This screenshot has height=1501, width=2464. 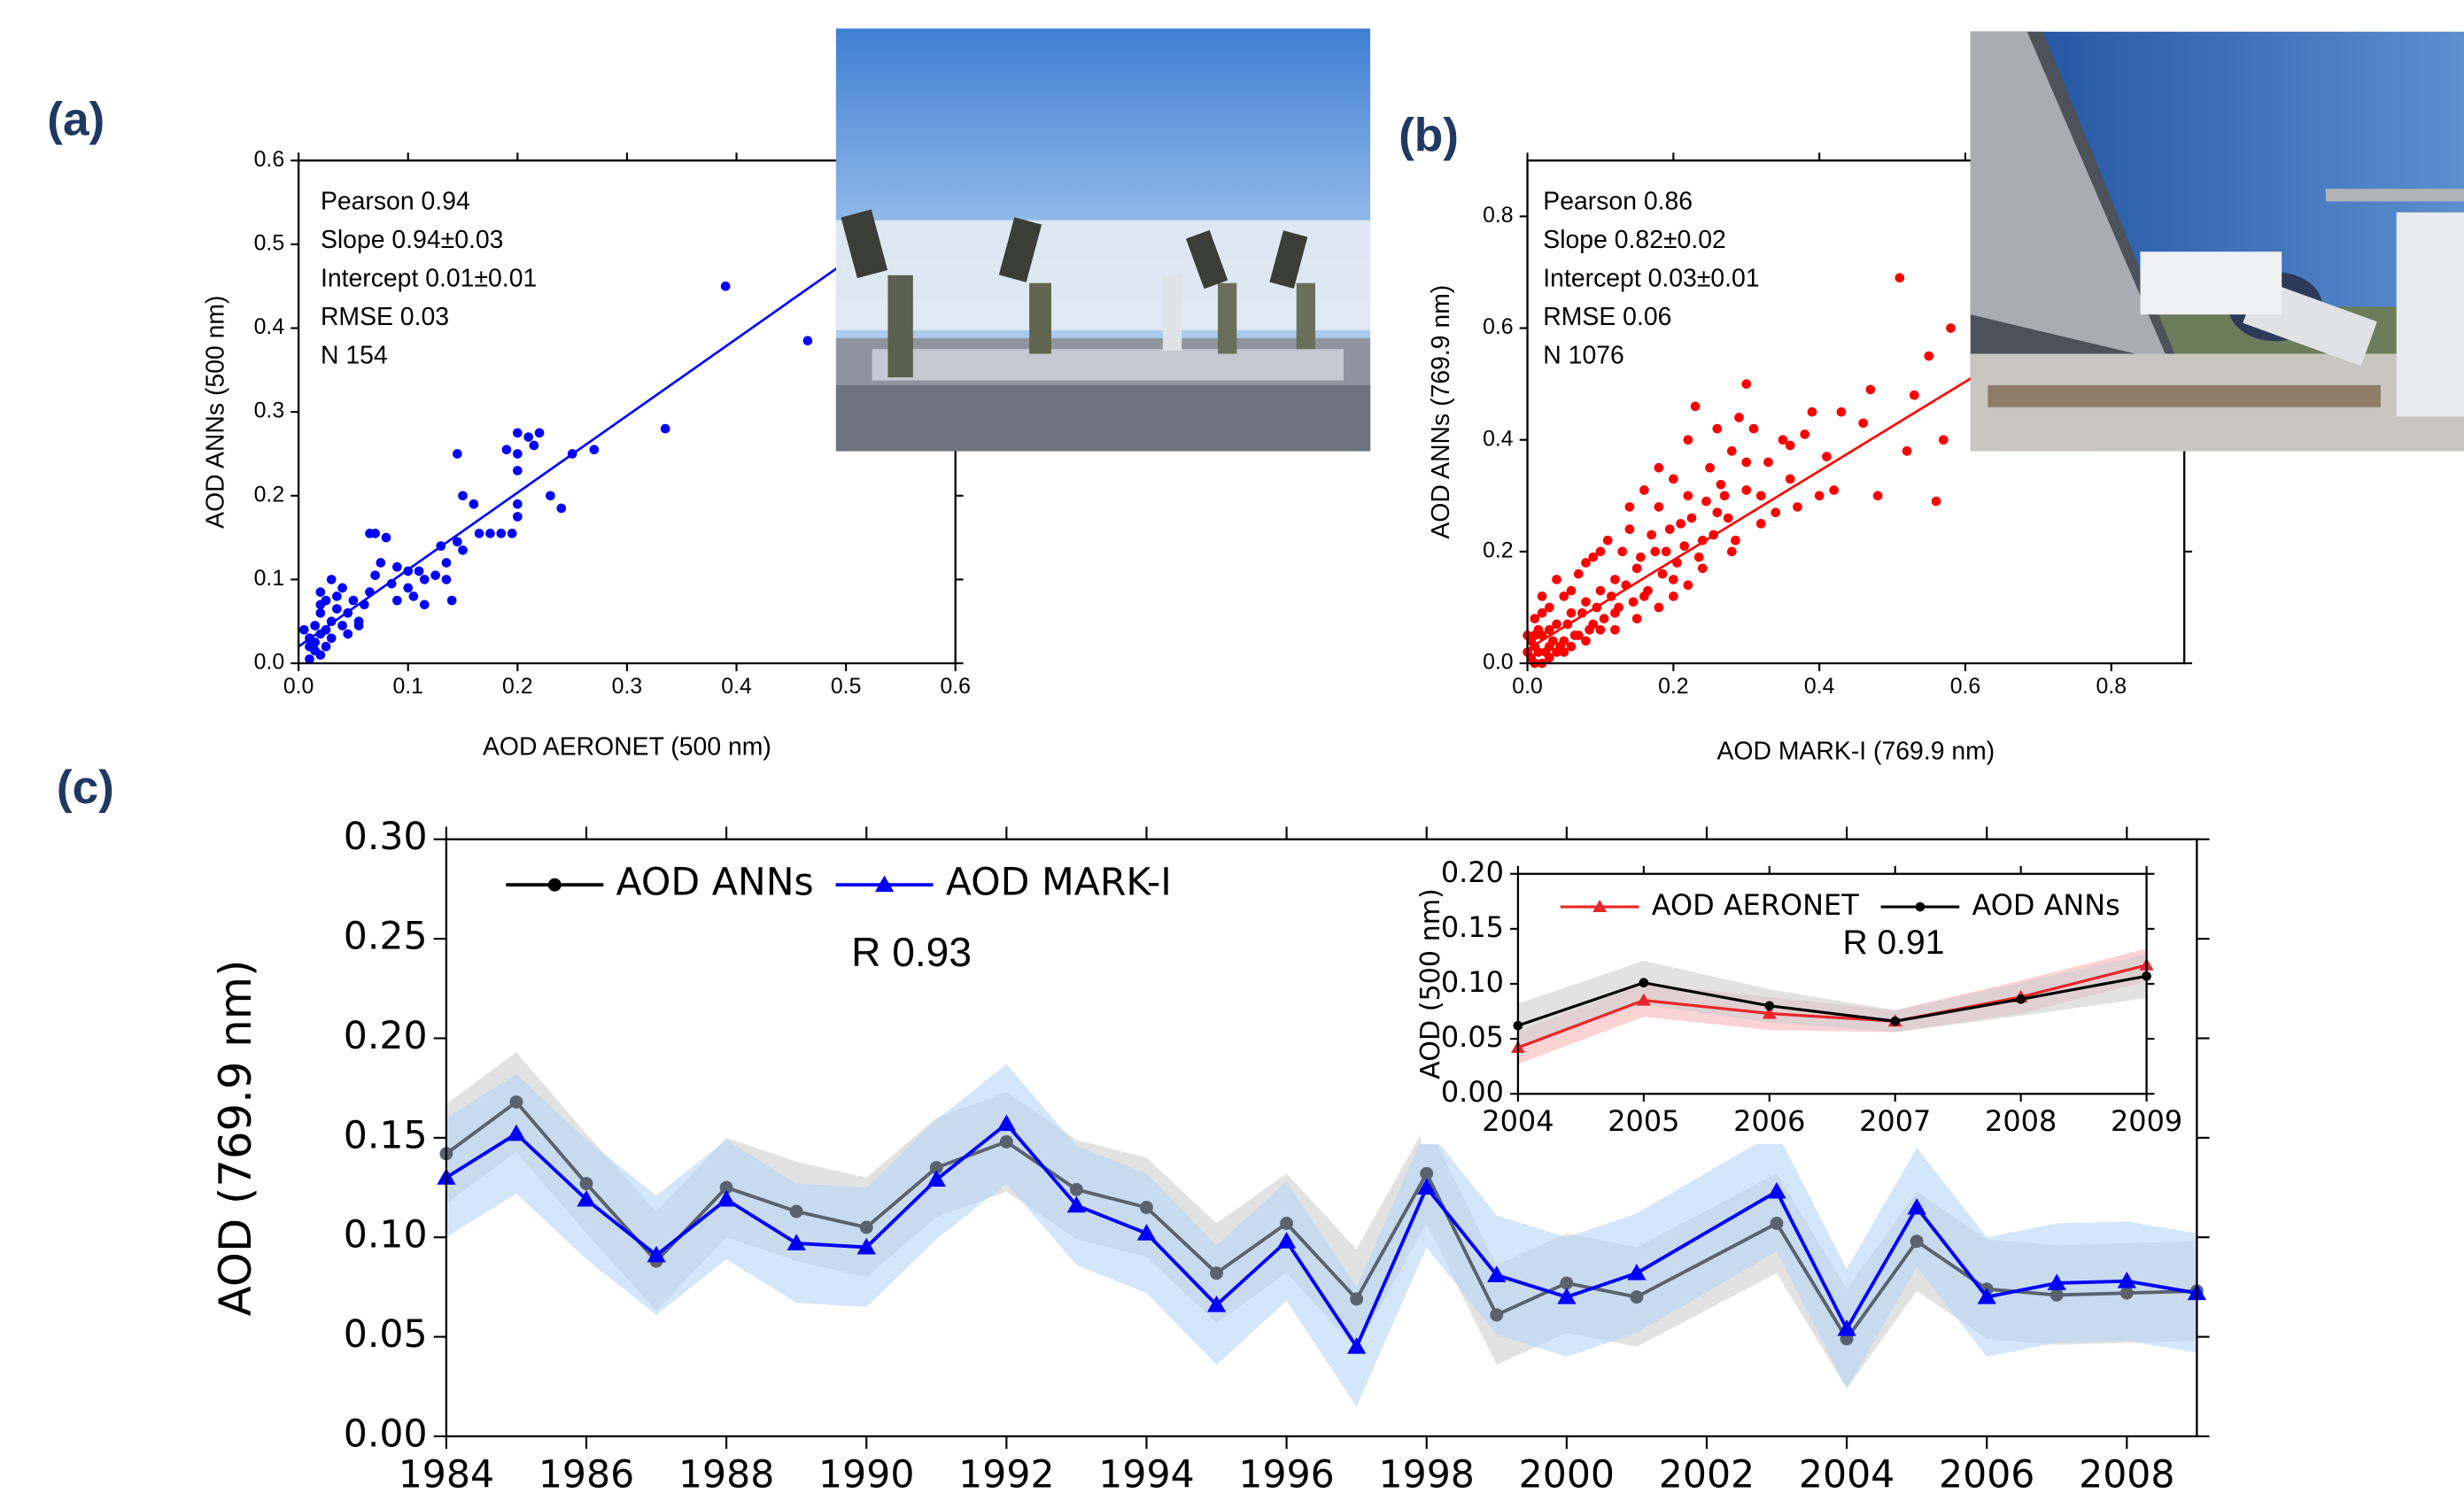 What do you see at coordinates (386, 1434) in the screenshot?
I see `y-tick-label: 0.00` at bounding box center [386, 1434].